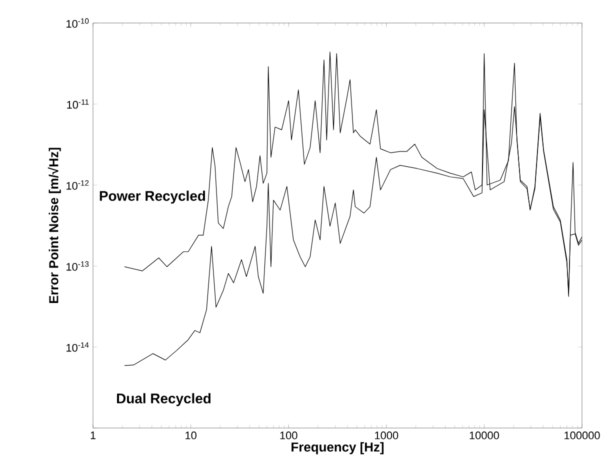 This screenshot has width=610, height=475. I want to click on y-tick-label: 10$^{-12}$, so click(77, 185).